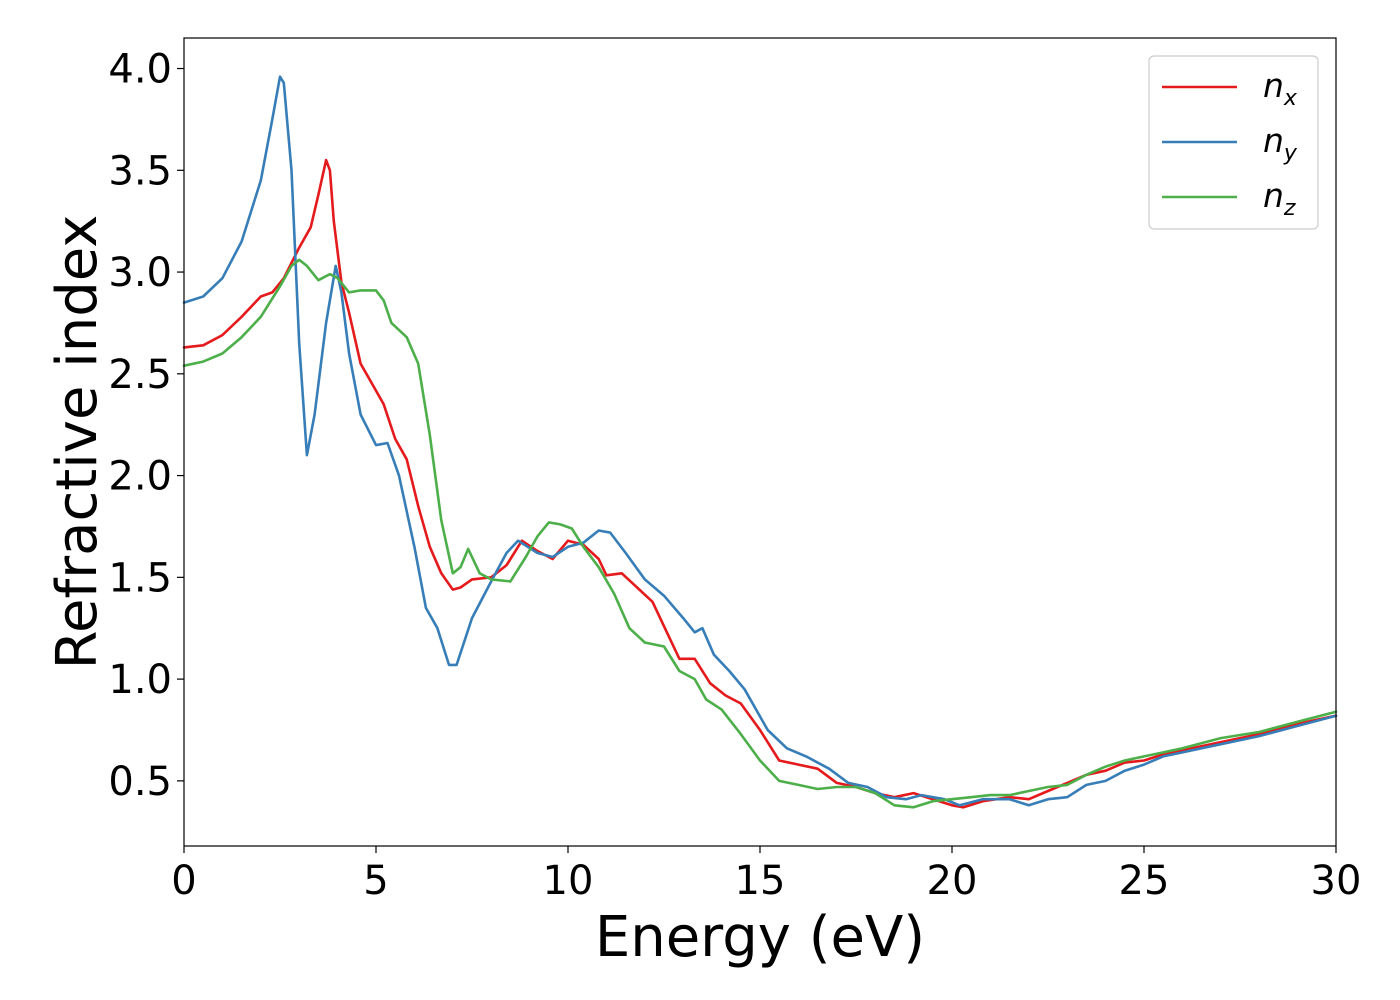  Describe the element at coordinates (952, 881) in the screenshot. I see `x-tick-label: 20` at that location.